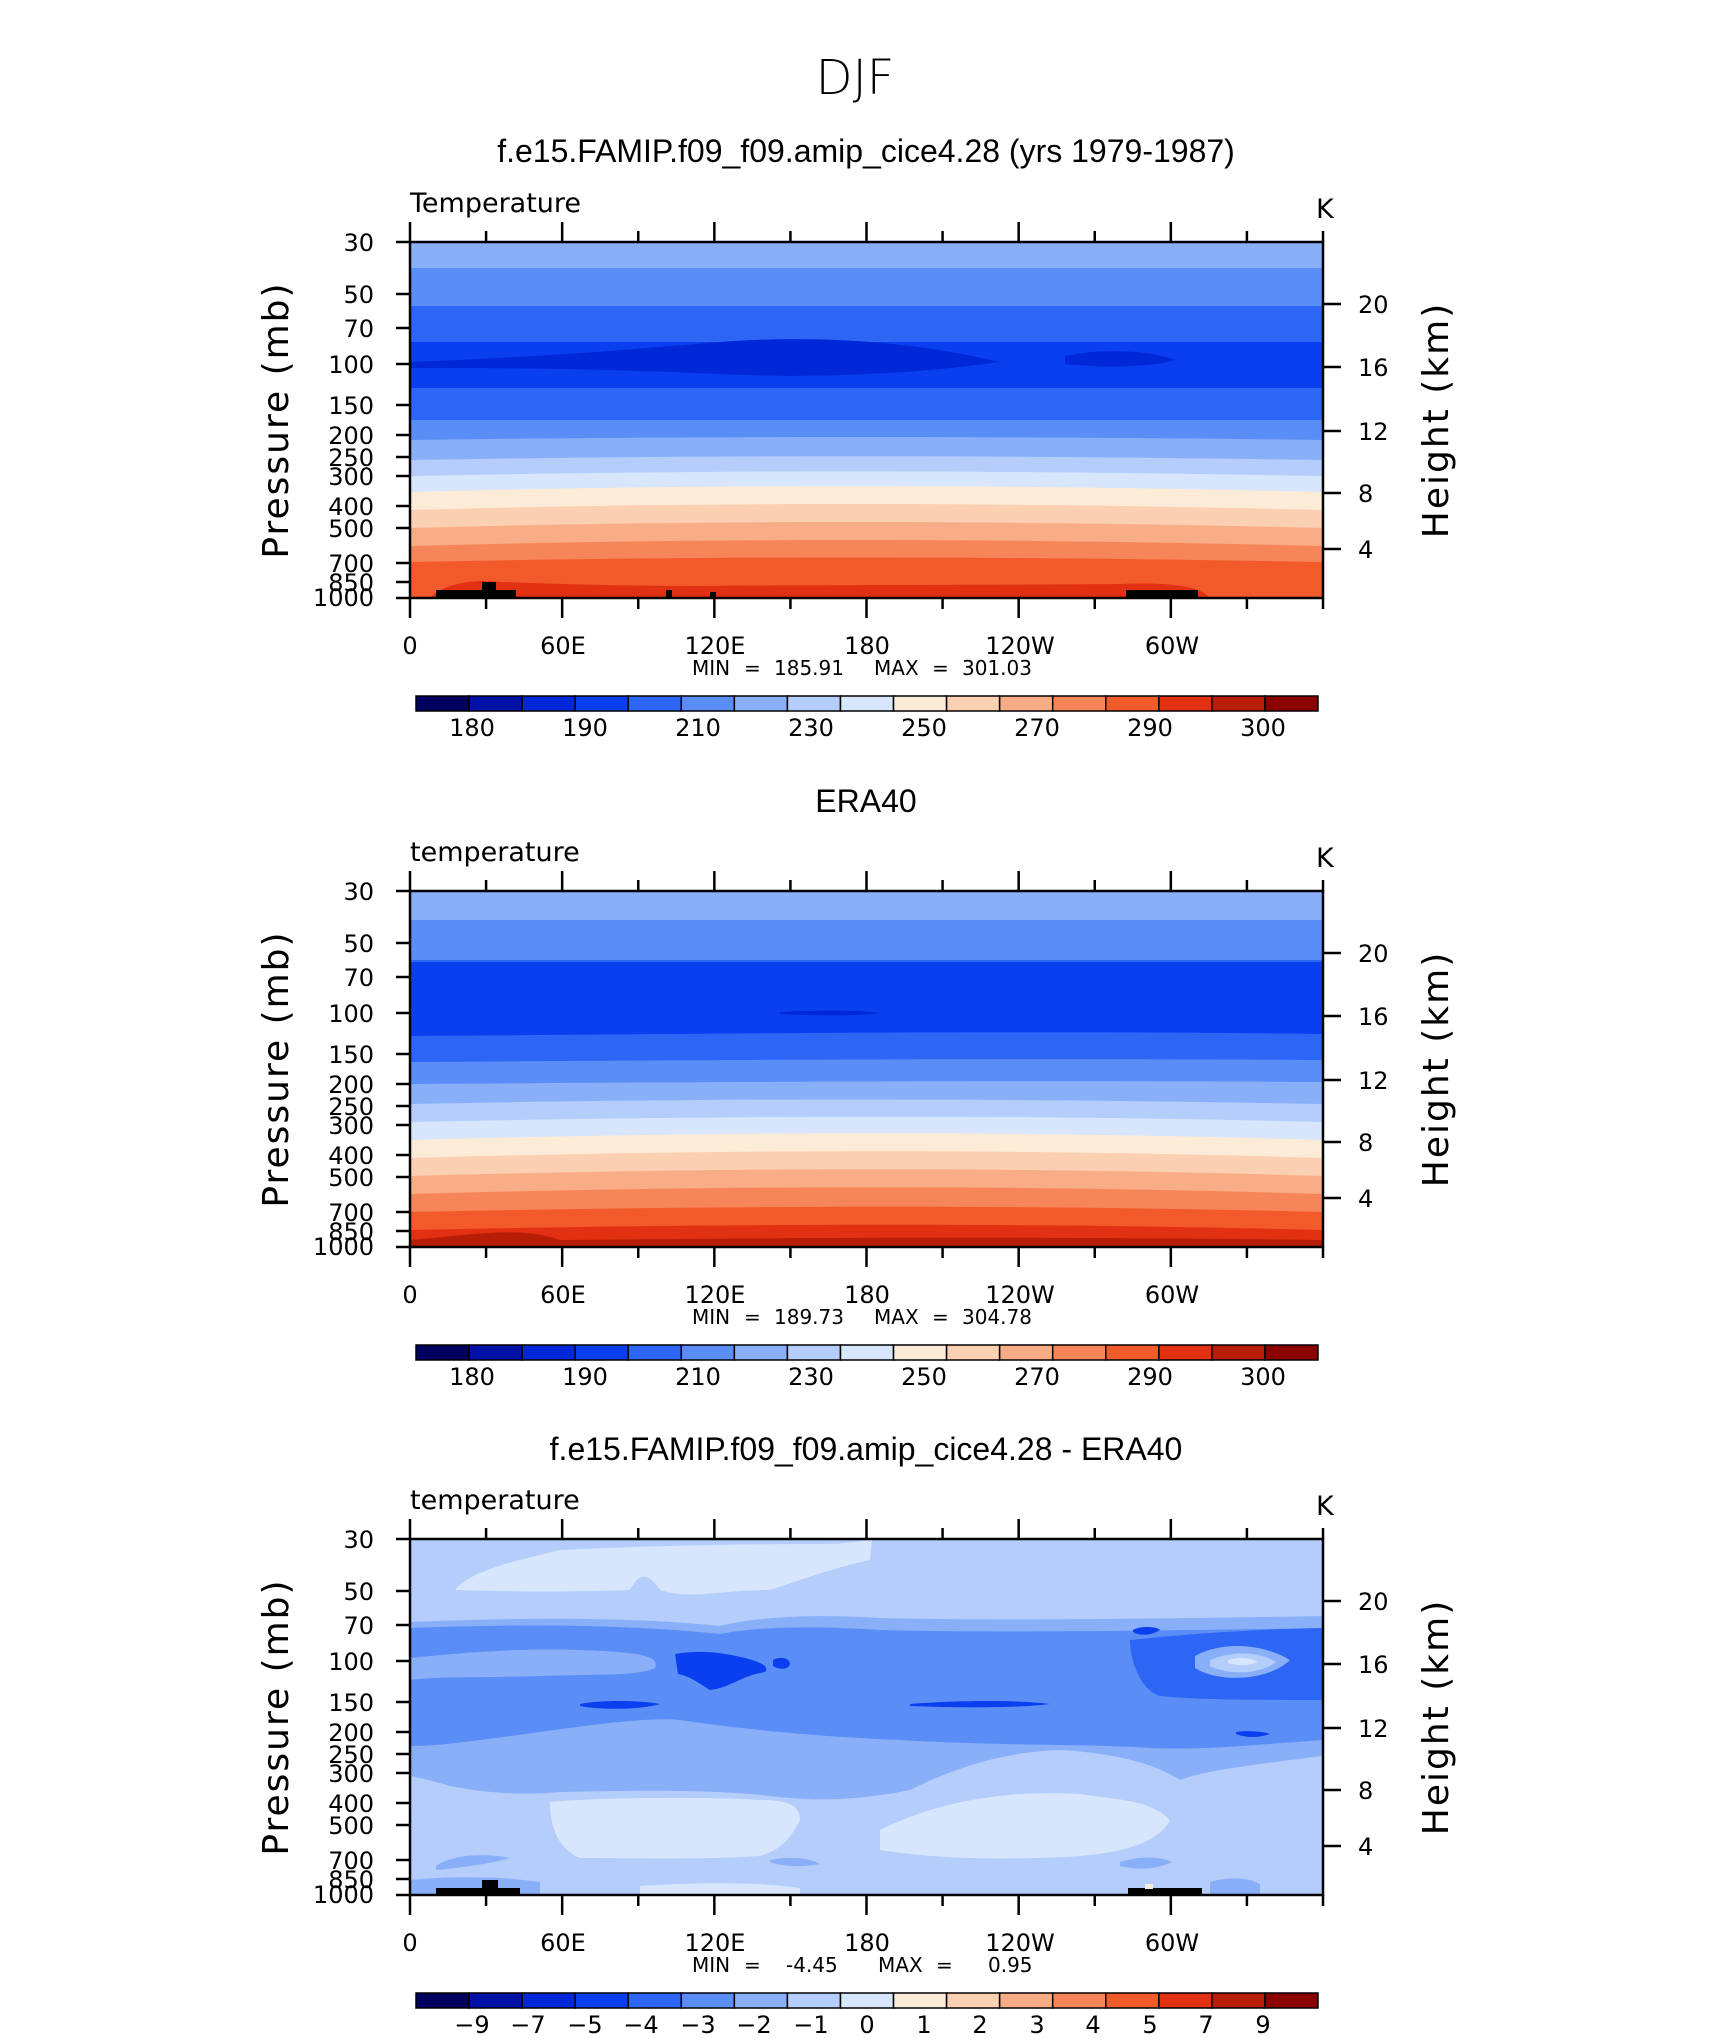 This screenshot has width=1710, height=2038. I want to click on colorbar-label: 0, so click(866, 2024).